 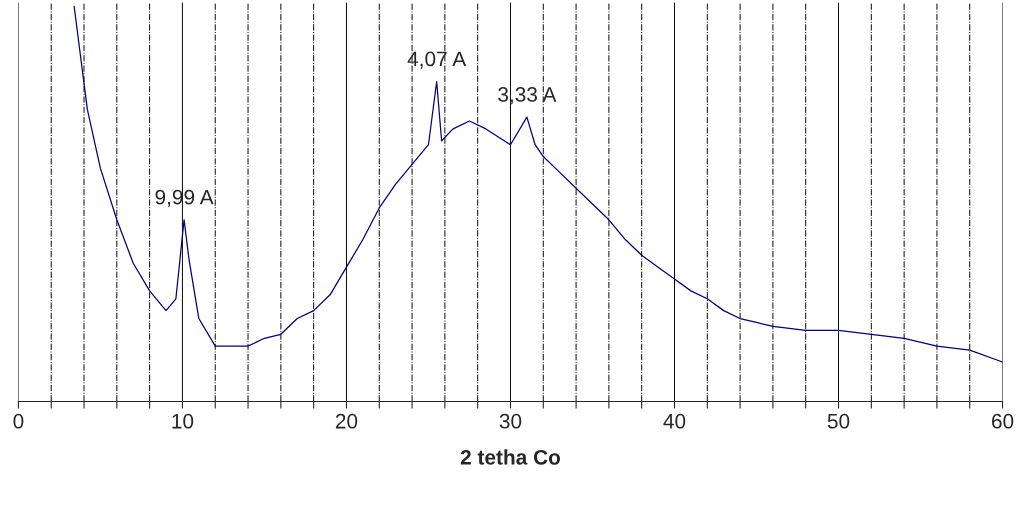 What do you see at coordinates (18, 421) in the screenshot?
I see `x-tick-label: 0` at bounding box center [18, 421].